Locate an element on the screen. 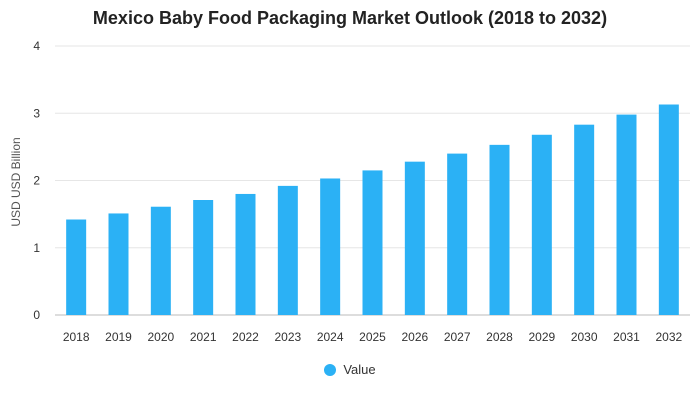 This screenshot has width=700, height=400. y-axis-label: USD USD Billion is located at coordinates (16, 181).